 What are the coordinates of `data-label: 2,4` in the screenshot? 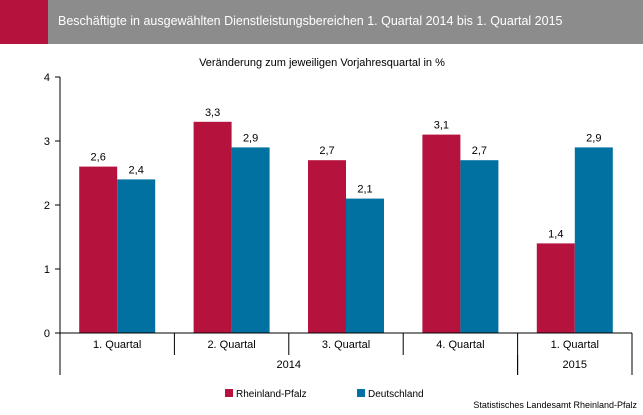 It's located at (136, 170).